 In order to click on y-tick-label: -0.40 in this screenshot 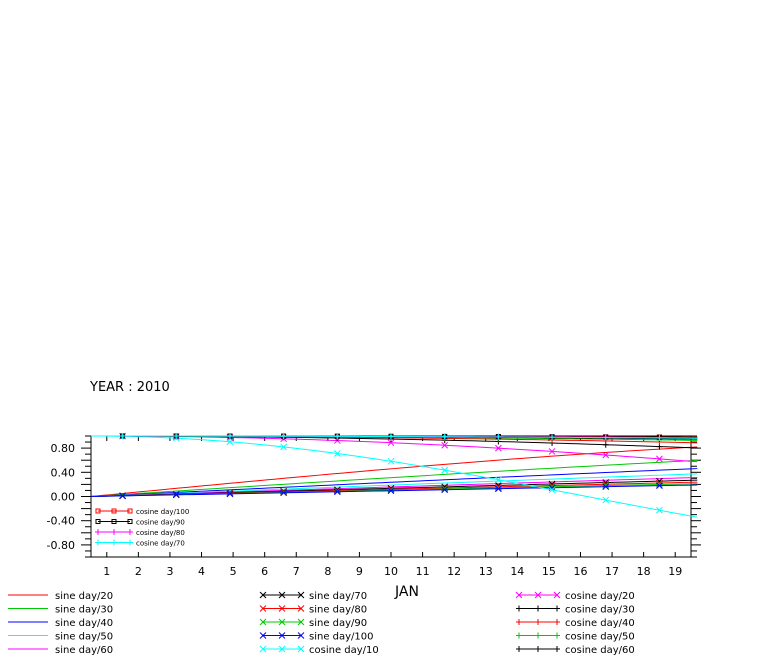, I will do `click(61, 521)`.